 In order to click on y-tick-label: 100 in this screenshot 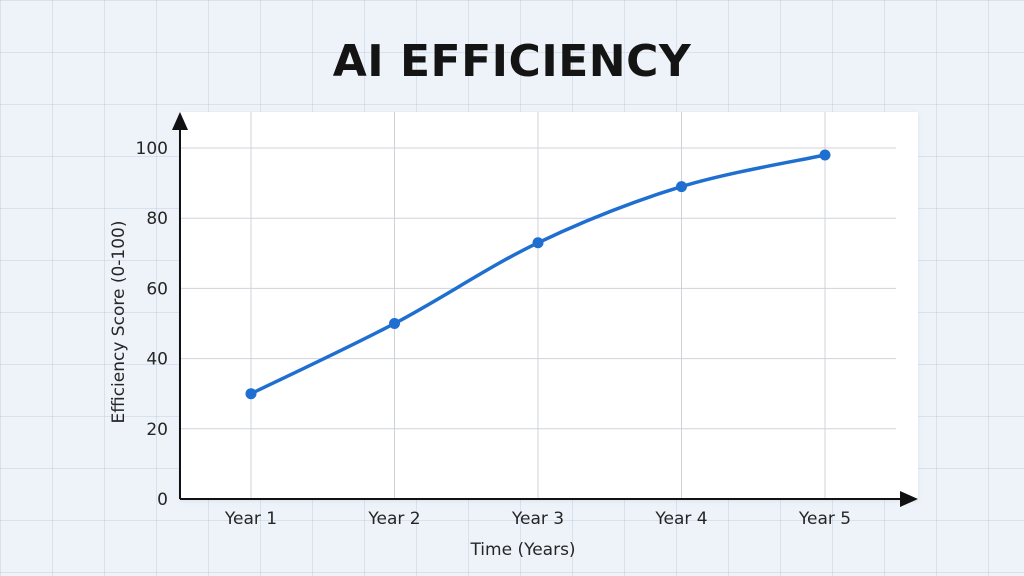, I will do `click(152, 149)`.